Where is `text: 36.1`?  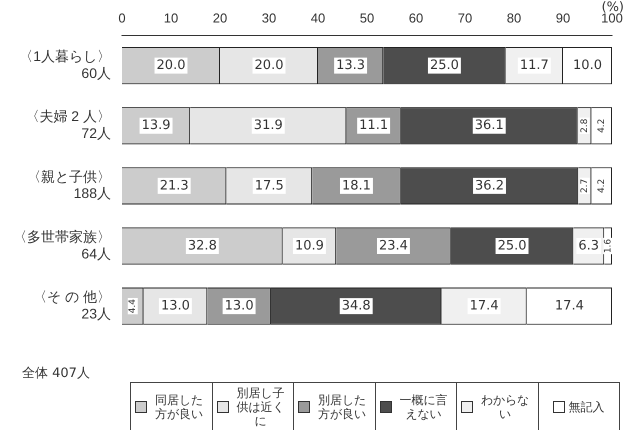 text: 36.1 is located at coordinates (489, 126).